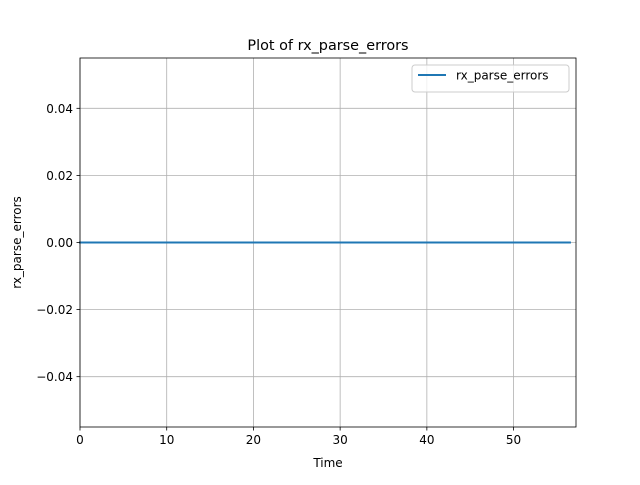 The image size is (640, 485). I want to click on x-axis-label: Time, so click(327, 463).